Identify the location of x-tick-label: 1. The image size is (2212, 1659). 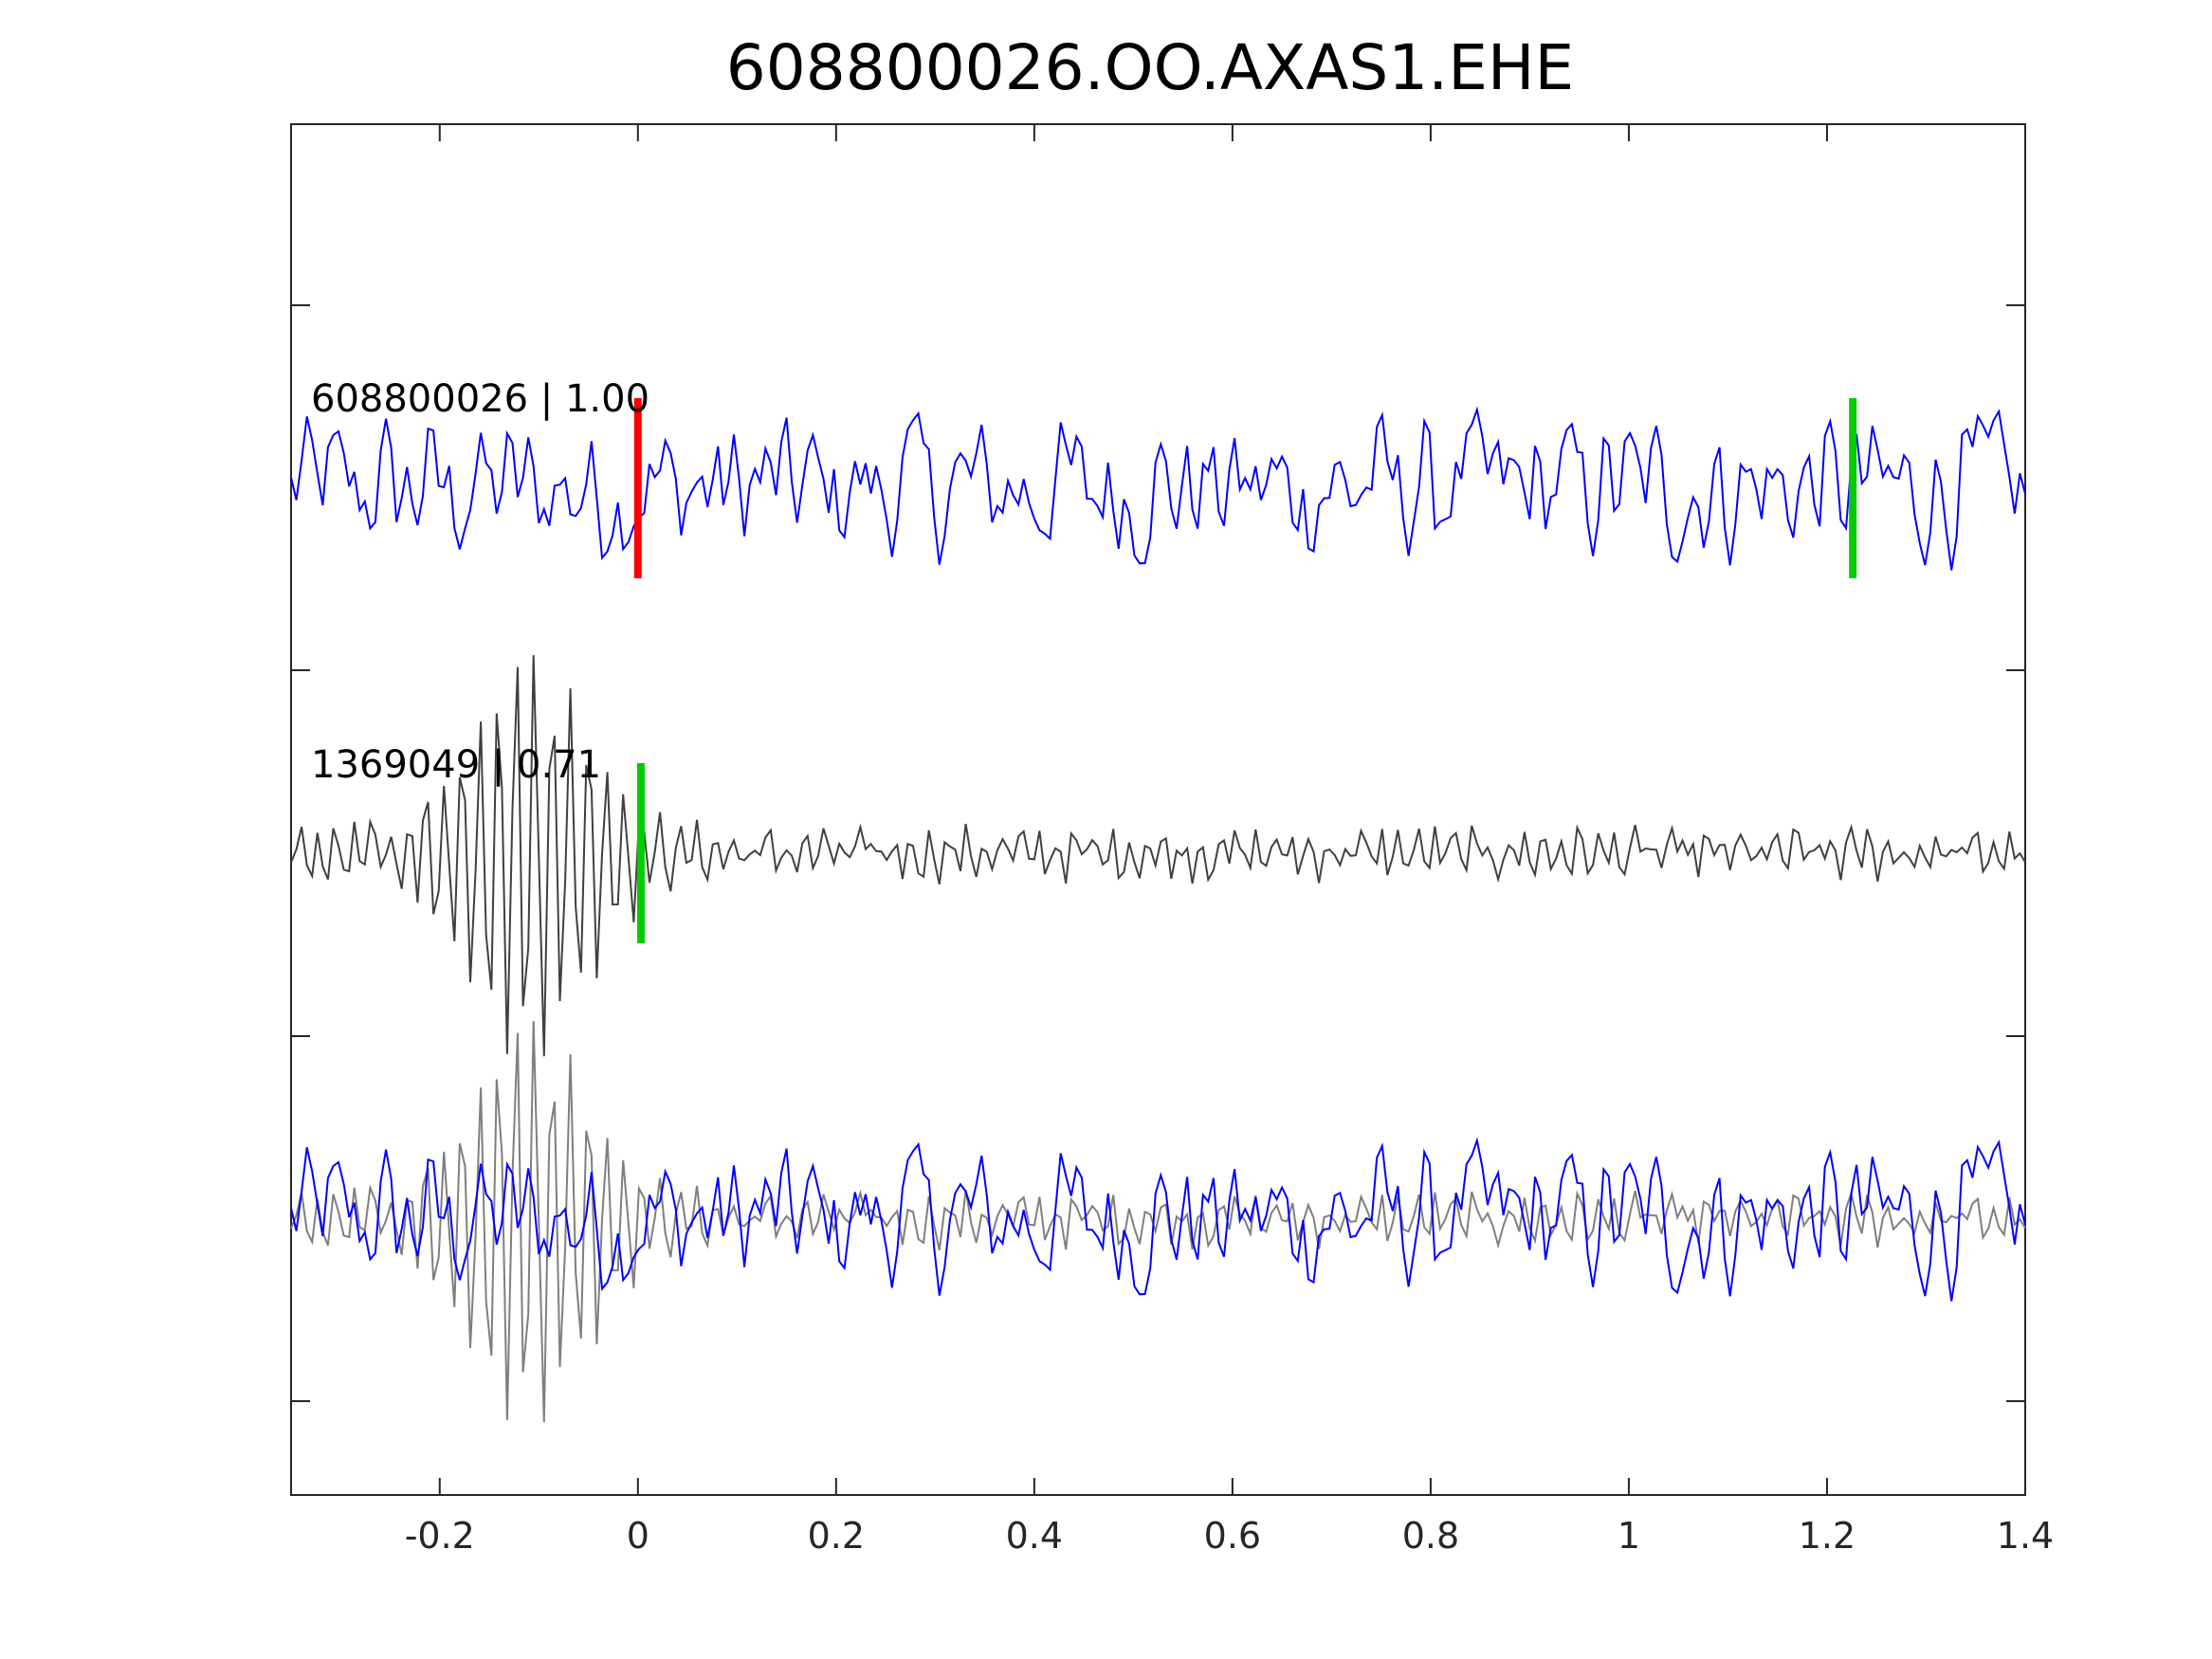
(1629, 1536).